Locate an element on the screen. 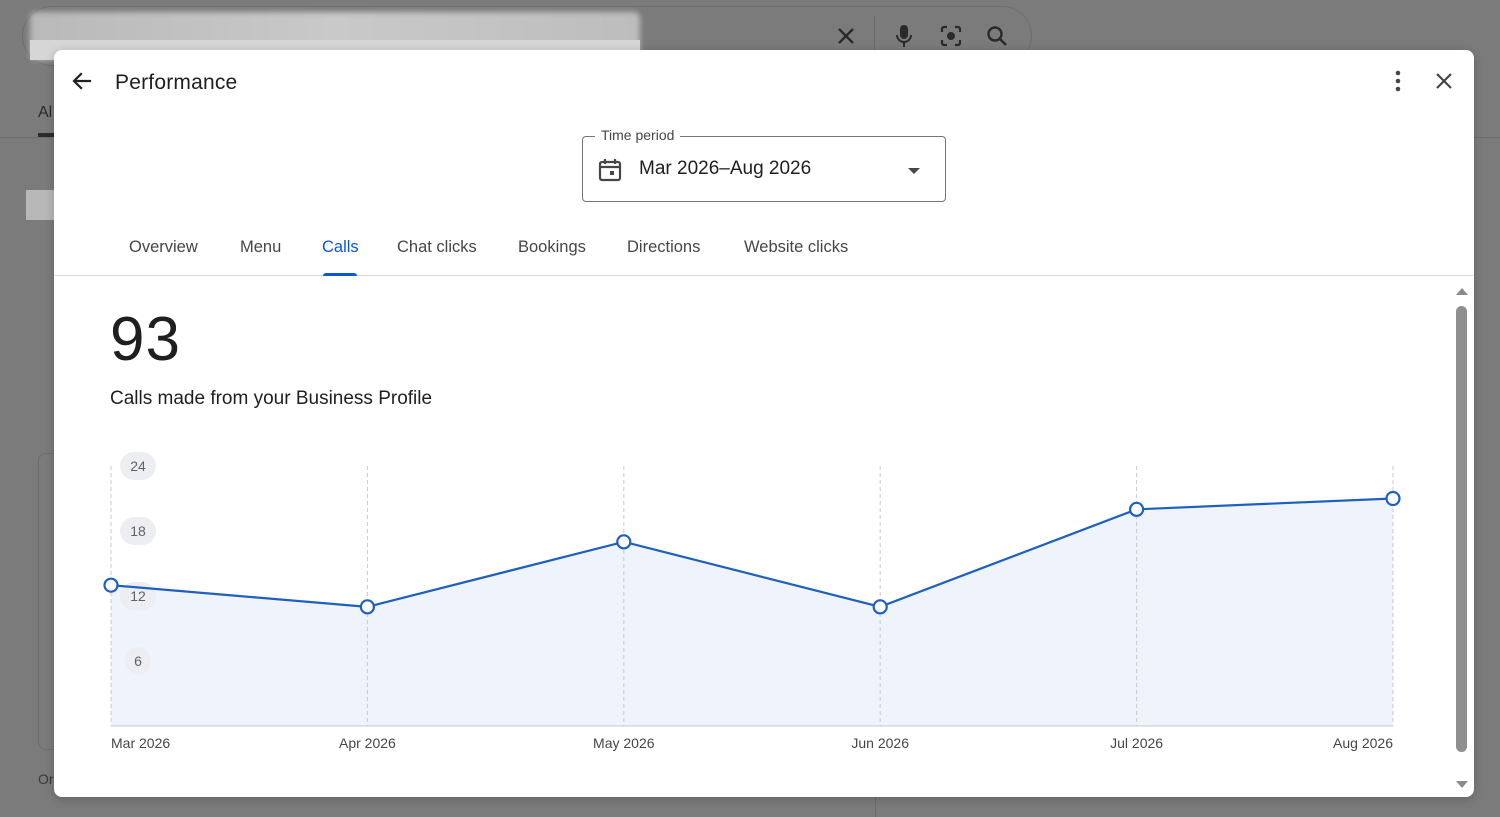 This screenshot has width=1500, height=817. background-text-fragment: Or is located at coordinates (46, 779).